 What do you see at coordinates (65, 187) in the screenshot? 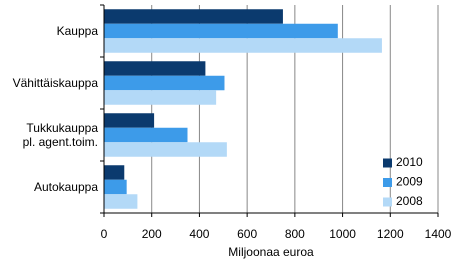
I see `y-tick-label: Autokauppa` at bounding box center [65, 187].